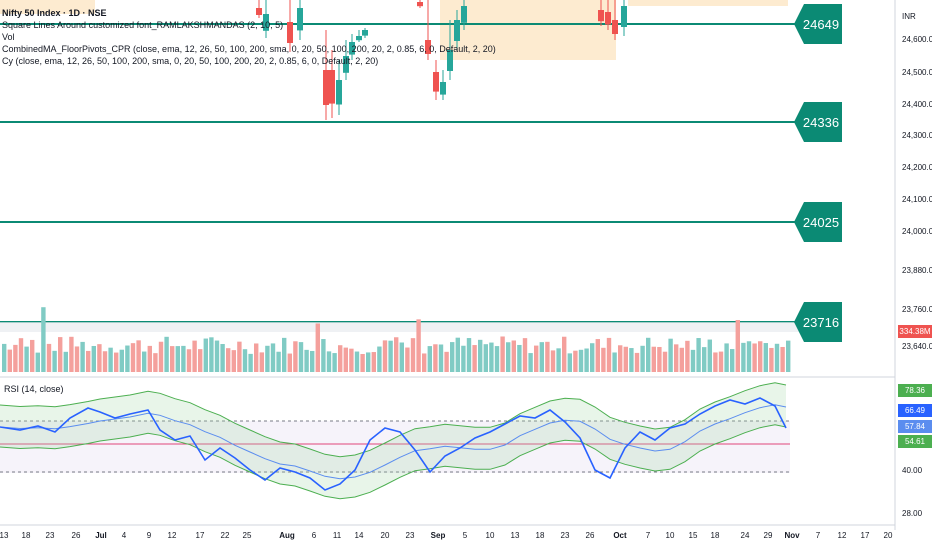 The image size is (932, 550). Describe the element at coordinates (54, 13) in the screenshot. I see `symbol-title: Nifty 50 Index · 1D · NSE` at that location.